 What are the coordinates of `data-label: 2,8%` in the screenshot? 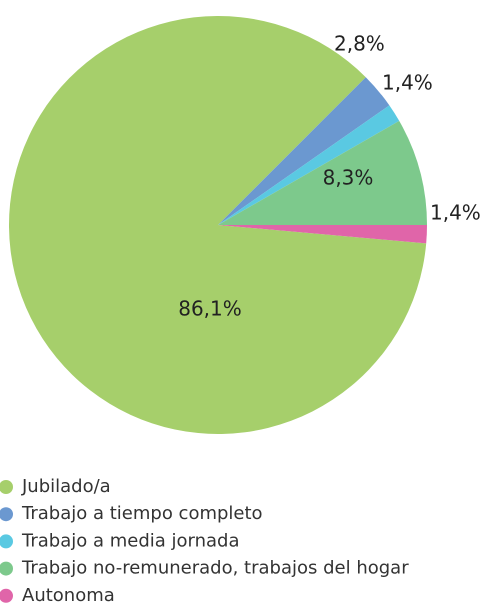 It's located at (359, 44).